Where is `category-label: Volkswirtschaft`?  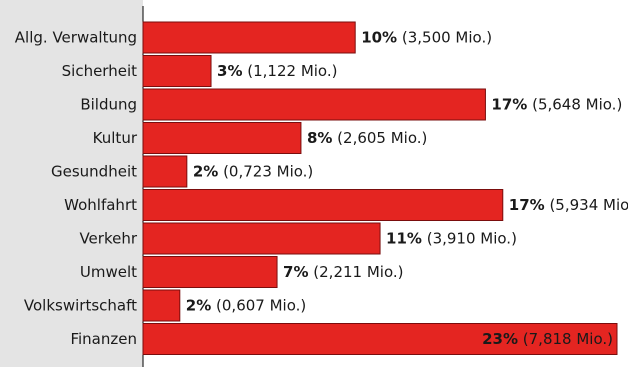
category-label: Volkswirtschaft is located at coordinates (80, 306).